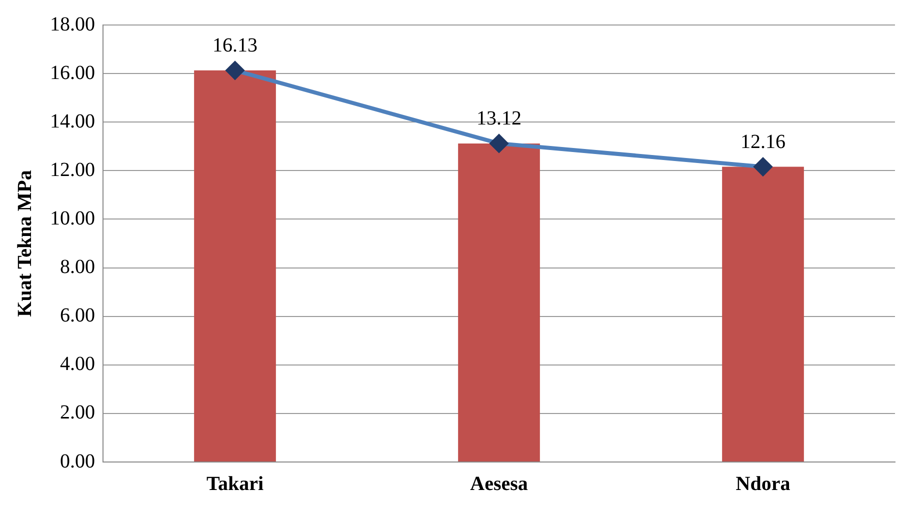  I want to click on x-tick-label: Takari, so click(235, 484).